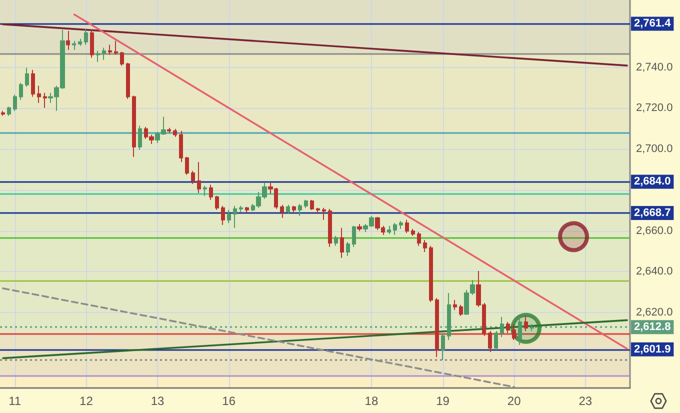 Image resolution: width=680 pixels, height=413 pixels. I want to click on y-tick-label: 2,660.0, so click(654, 230).